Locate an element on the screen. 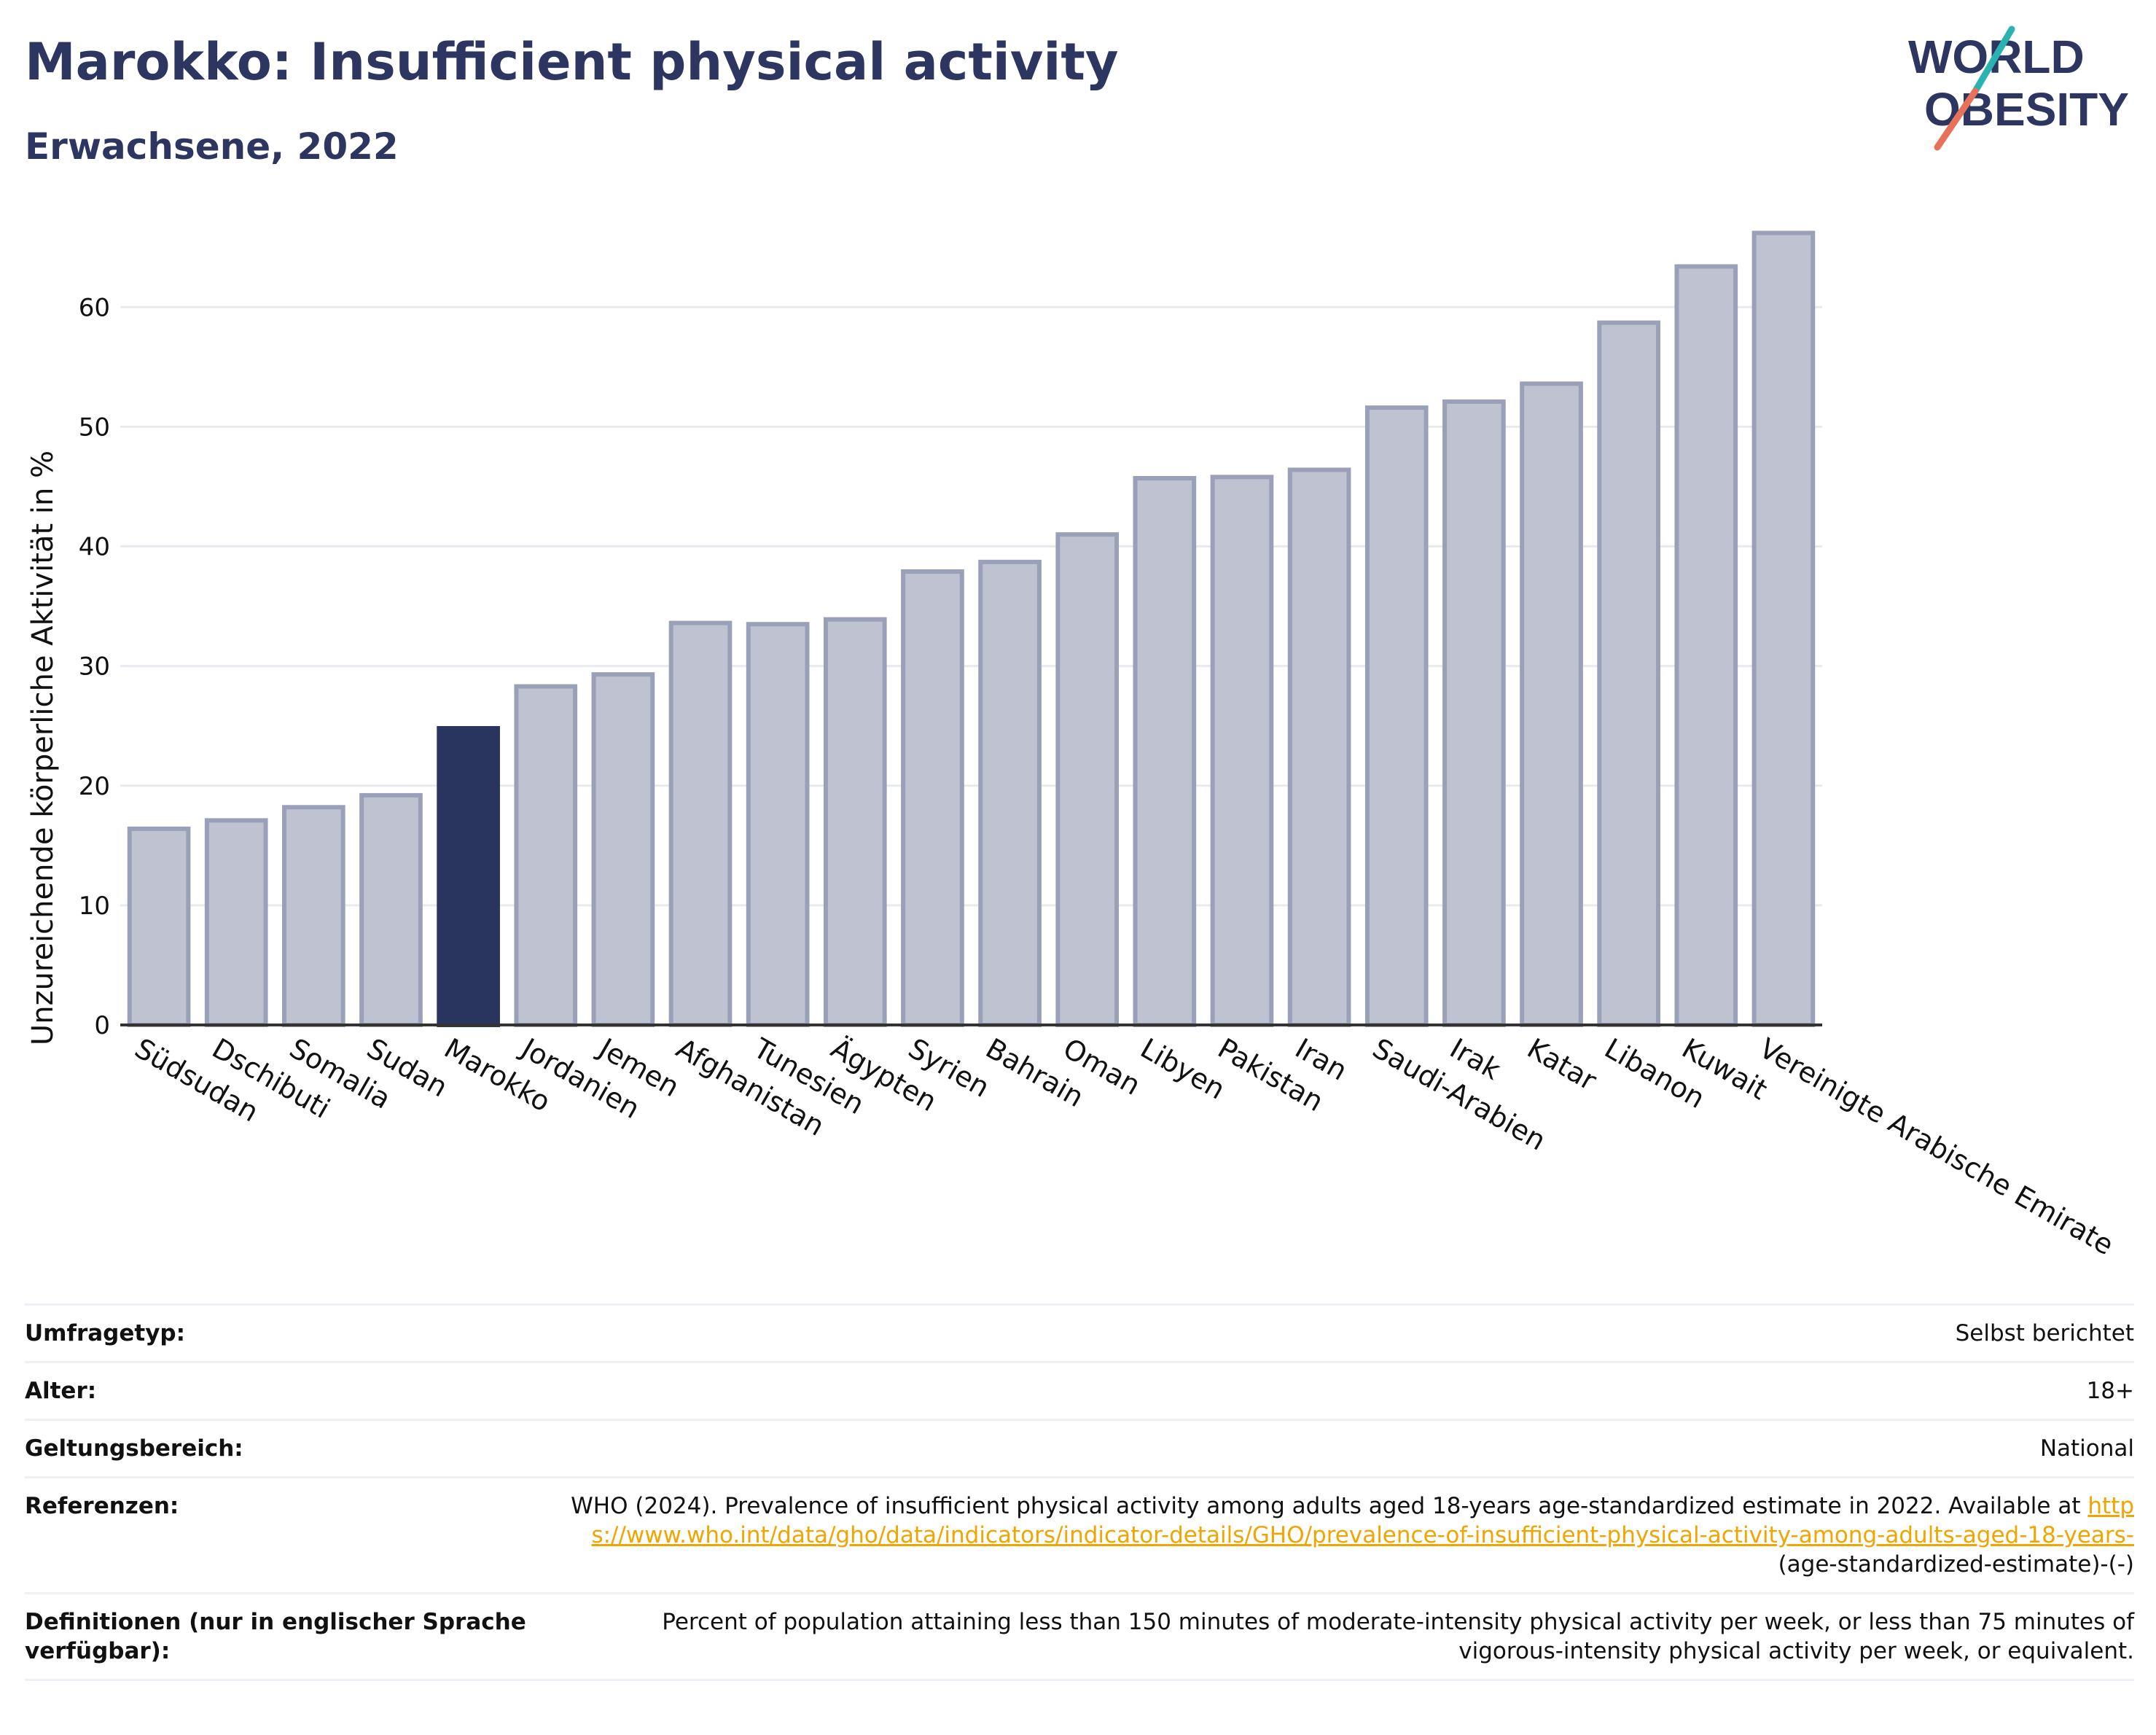 The image size is (2156, 1735). bar-afghanistan is located at coordinates (701, 823).